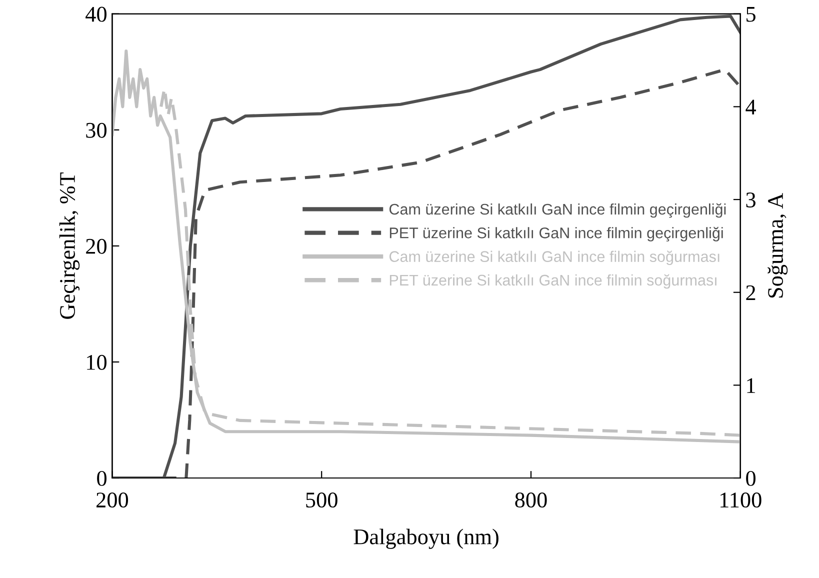  I want to click on x-axis-title: Dalgaboyu (nm), so click(426, 538).